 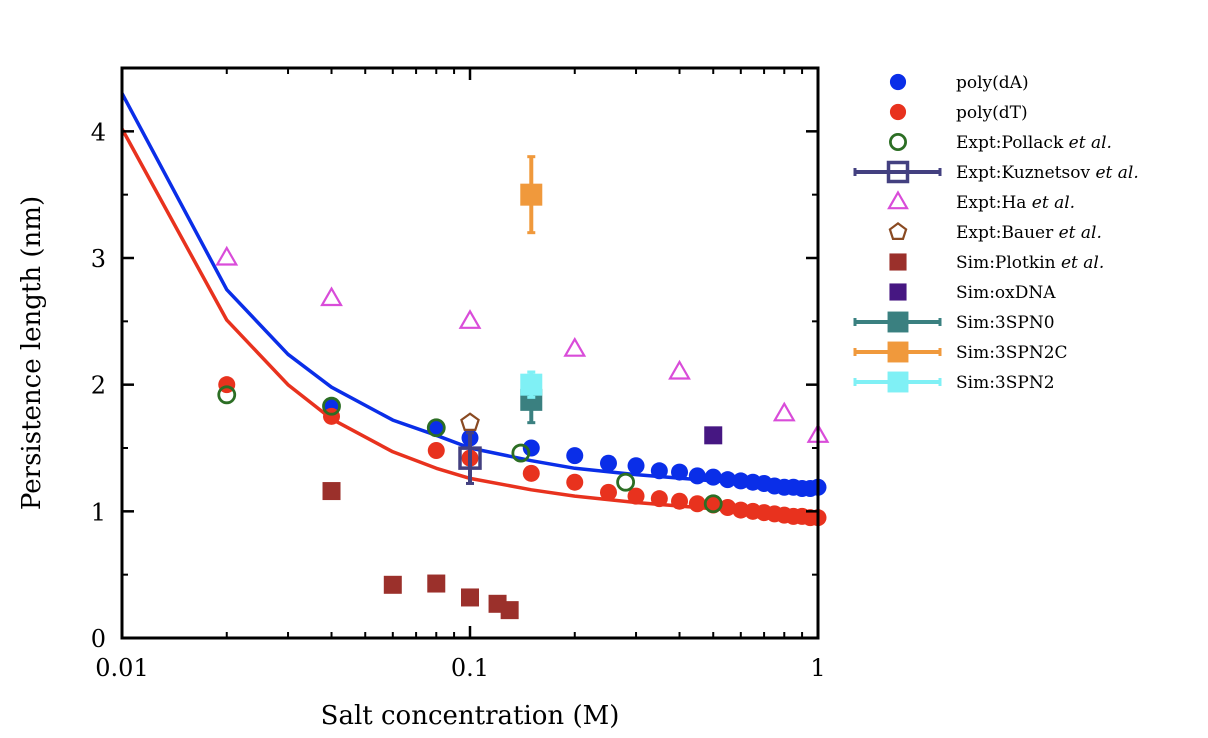 I want to click on legend-item-poly-dt: poly(dT), so click(x=958, y=113).